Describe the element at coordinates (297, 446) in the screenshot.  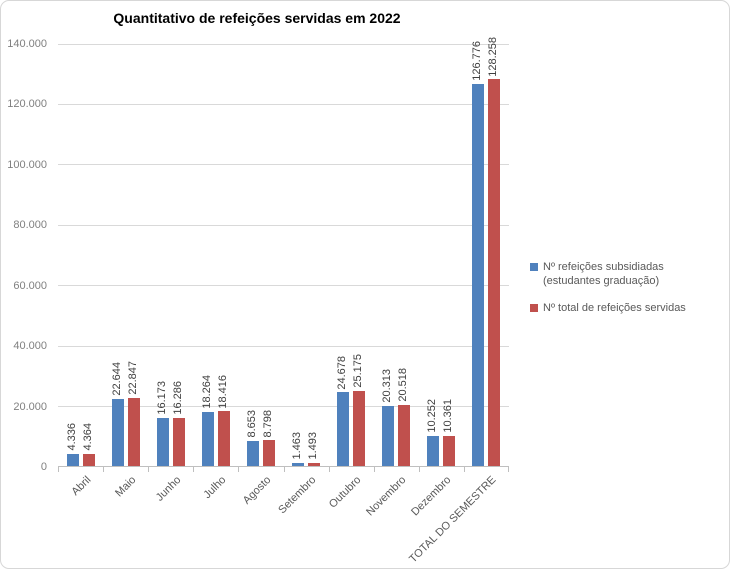
I see `bar-value-label: 1.463` at that location.